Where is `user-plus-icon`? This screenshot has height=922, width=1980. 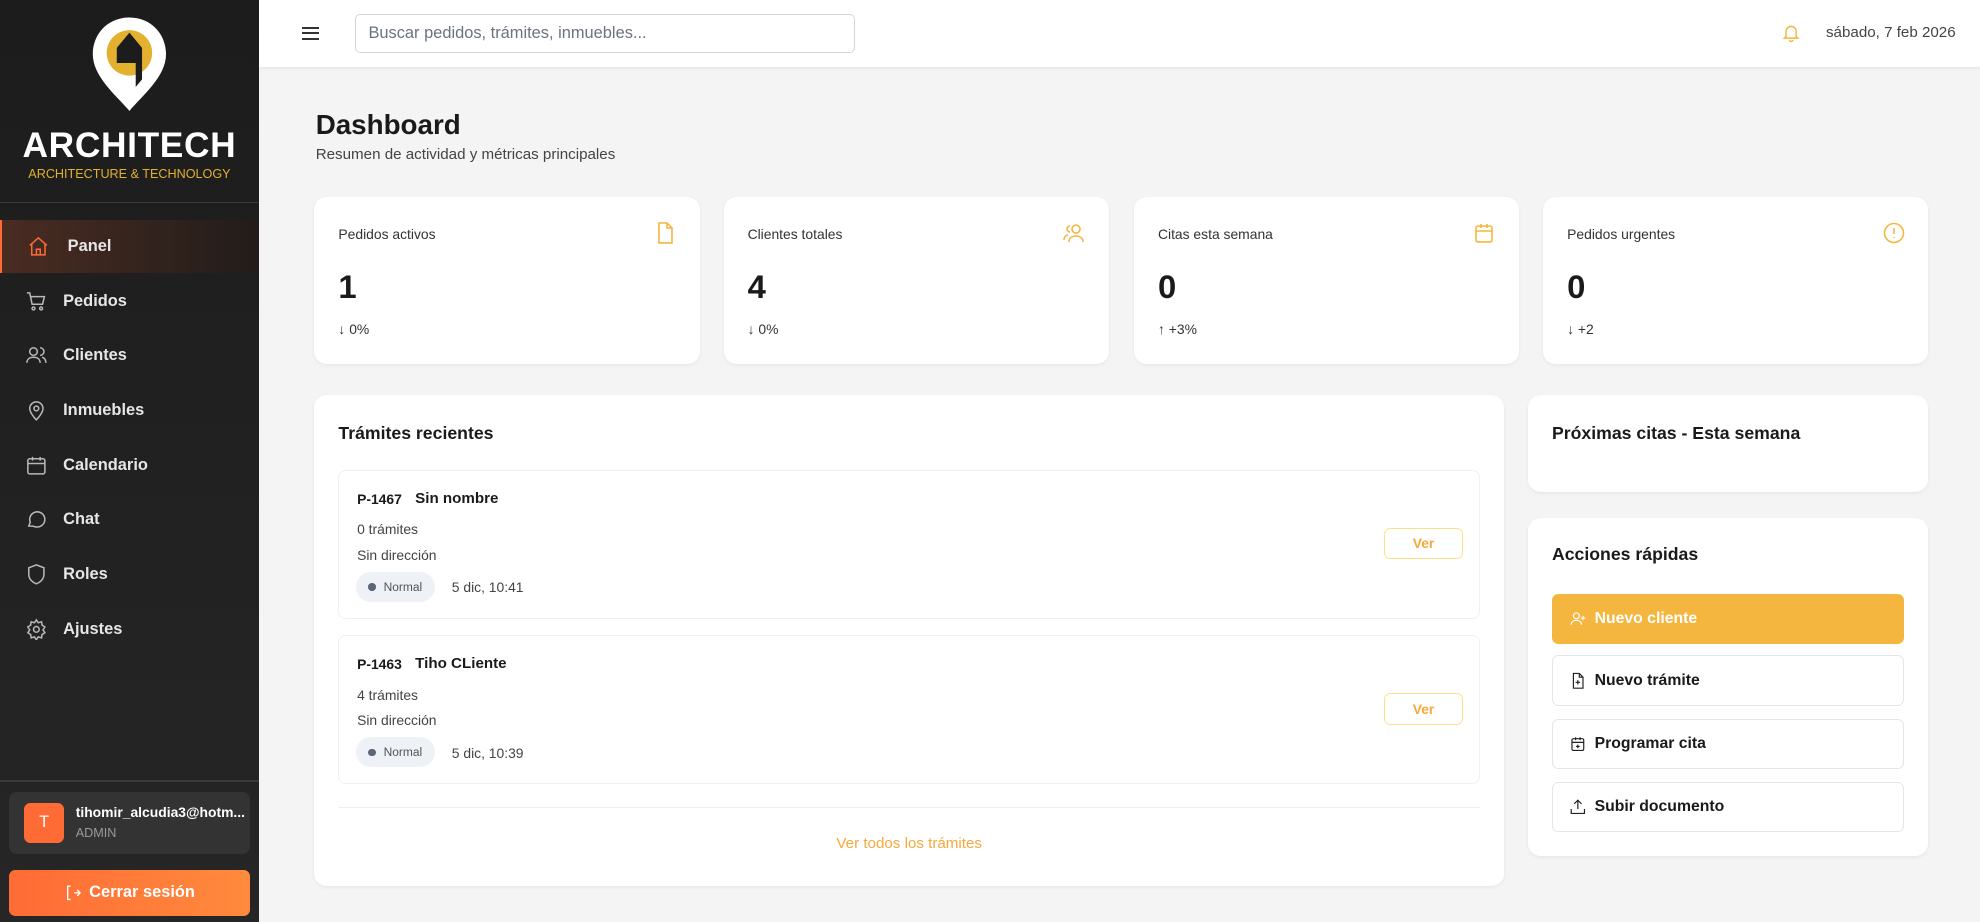
user-plus-icon is located at coordinates (1578, 618).